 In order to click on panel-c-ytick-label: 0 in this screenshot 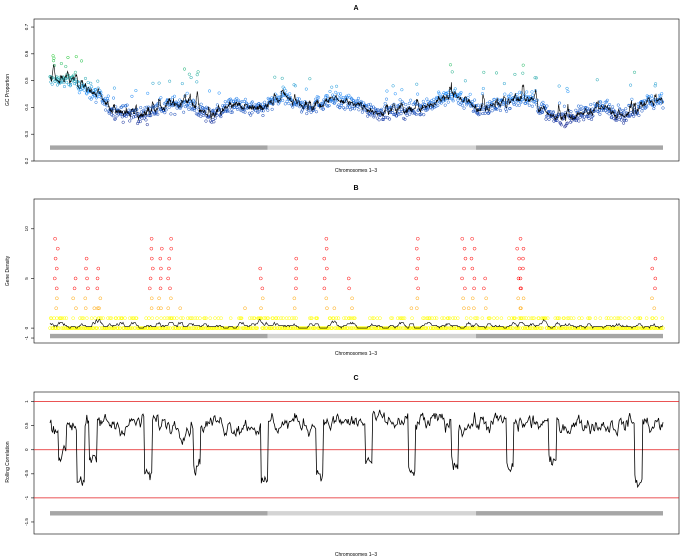, I will do `click(26, 449)`.